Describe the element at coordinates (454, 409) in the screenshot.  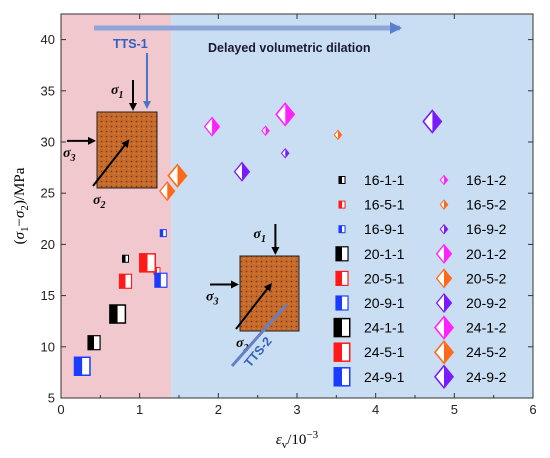
I see `x-tick-label: 5` at that location.